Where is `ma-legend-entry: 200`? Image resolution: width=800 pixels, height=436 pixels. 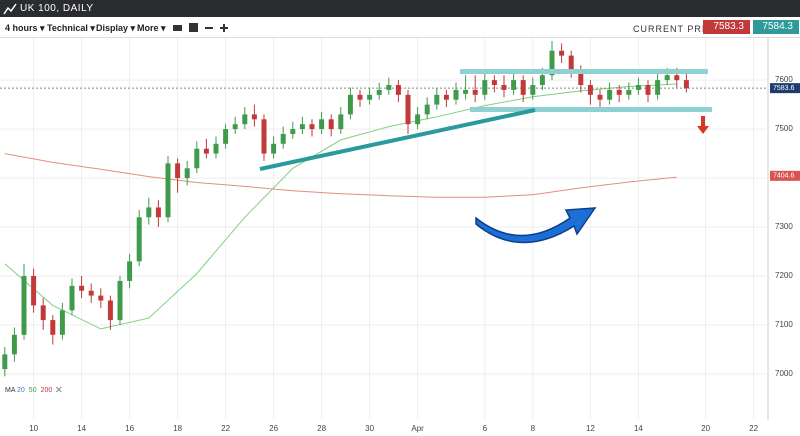
ma-legend-entry: 200 is located at coordinates (47, 390).